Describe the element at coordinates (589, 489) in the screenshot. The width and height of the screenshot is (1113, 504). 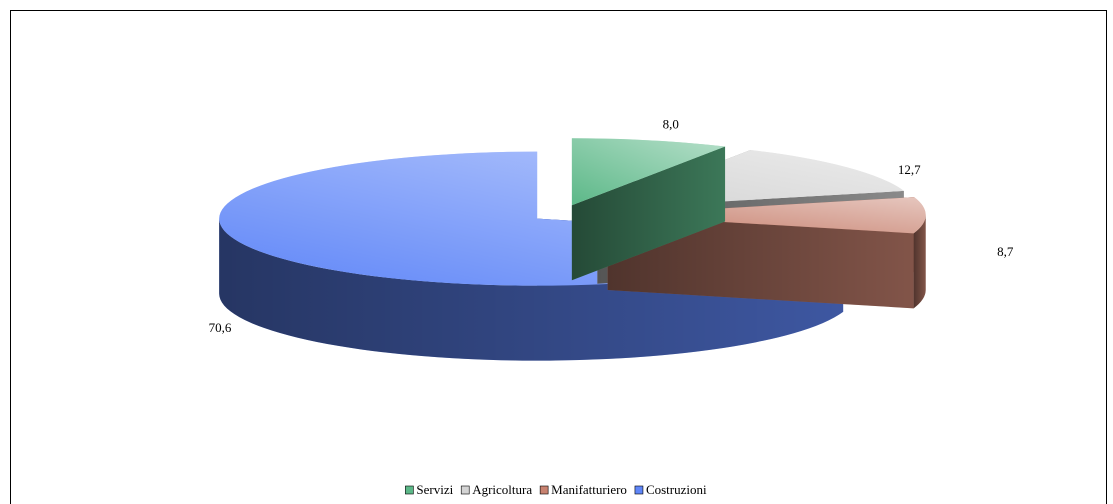
I see `legend-label: Manifatturiero` at that location.